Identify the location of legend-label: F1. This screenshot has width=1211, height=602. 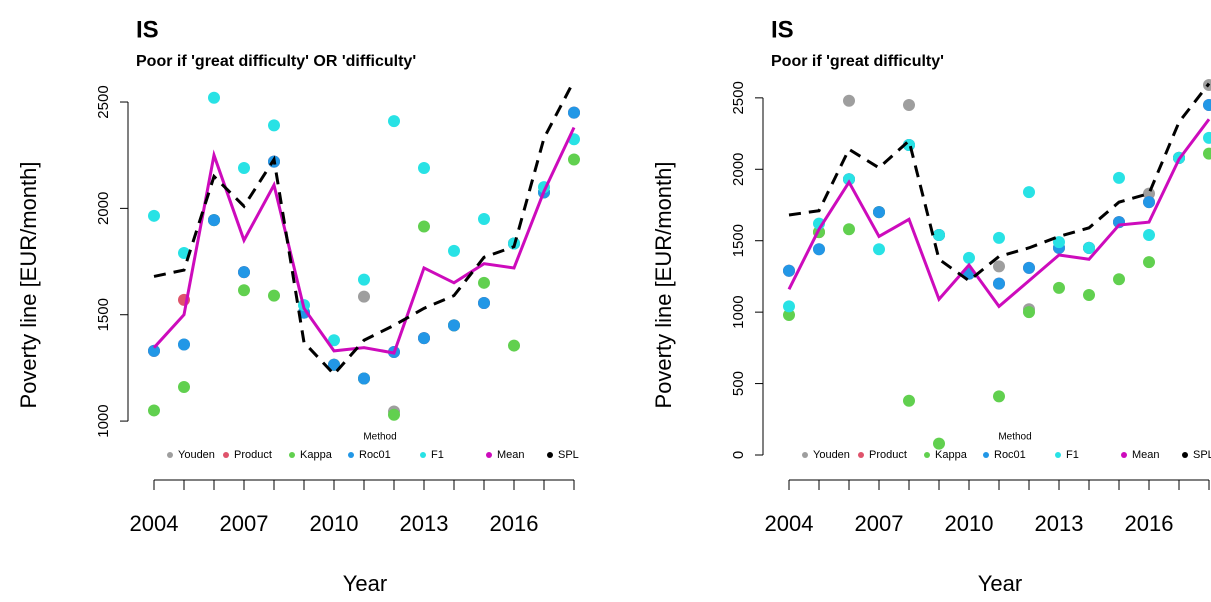
(437, 455).